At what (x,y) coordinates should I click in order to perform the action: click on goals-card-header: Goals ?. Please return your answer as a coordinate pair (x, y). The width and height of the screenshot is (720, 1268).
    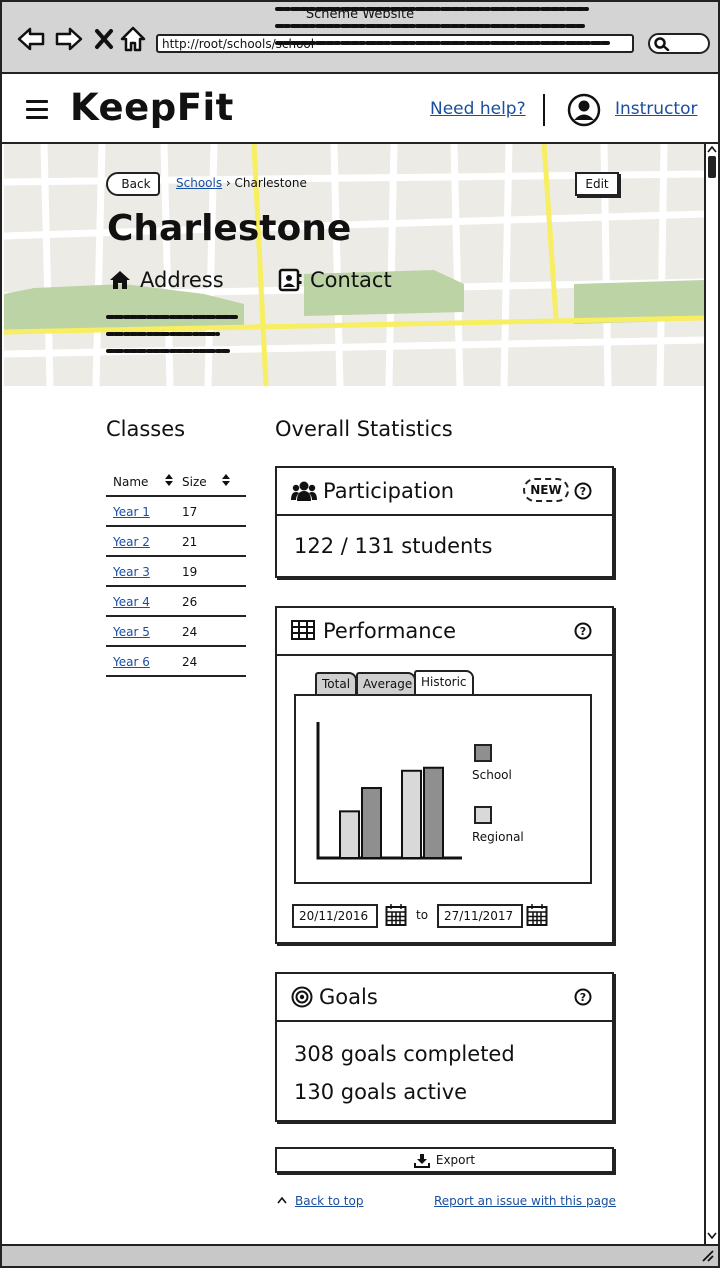
    Looking at the image, I should click on (444, 998).